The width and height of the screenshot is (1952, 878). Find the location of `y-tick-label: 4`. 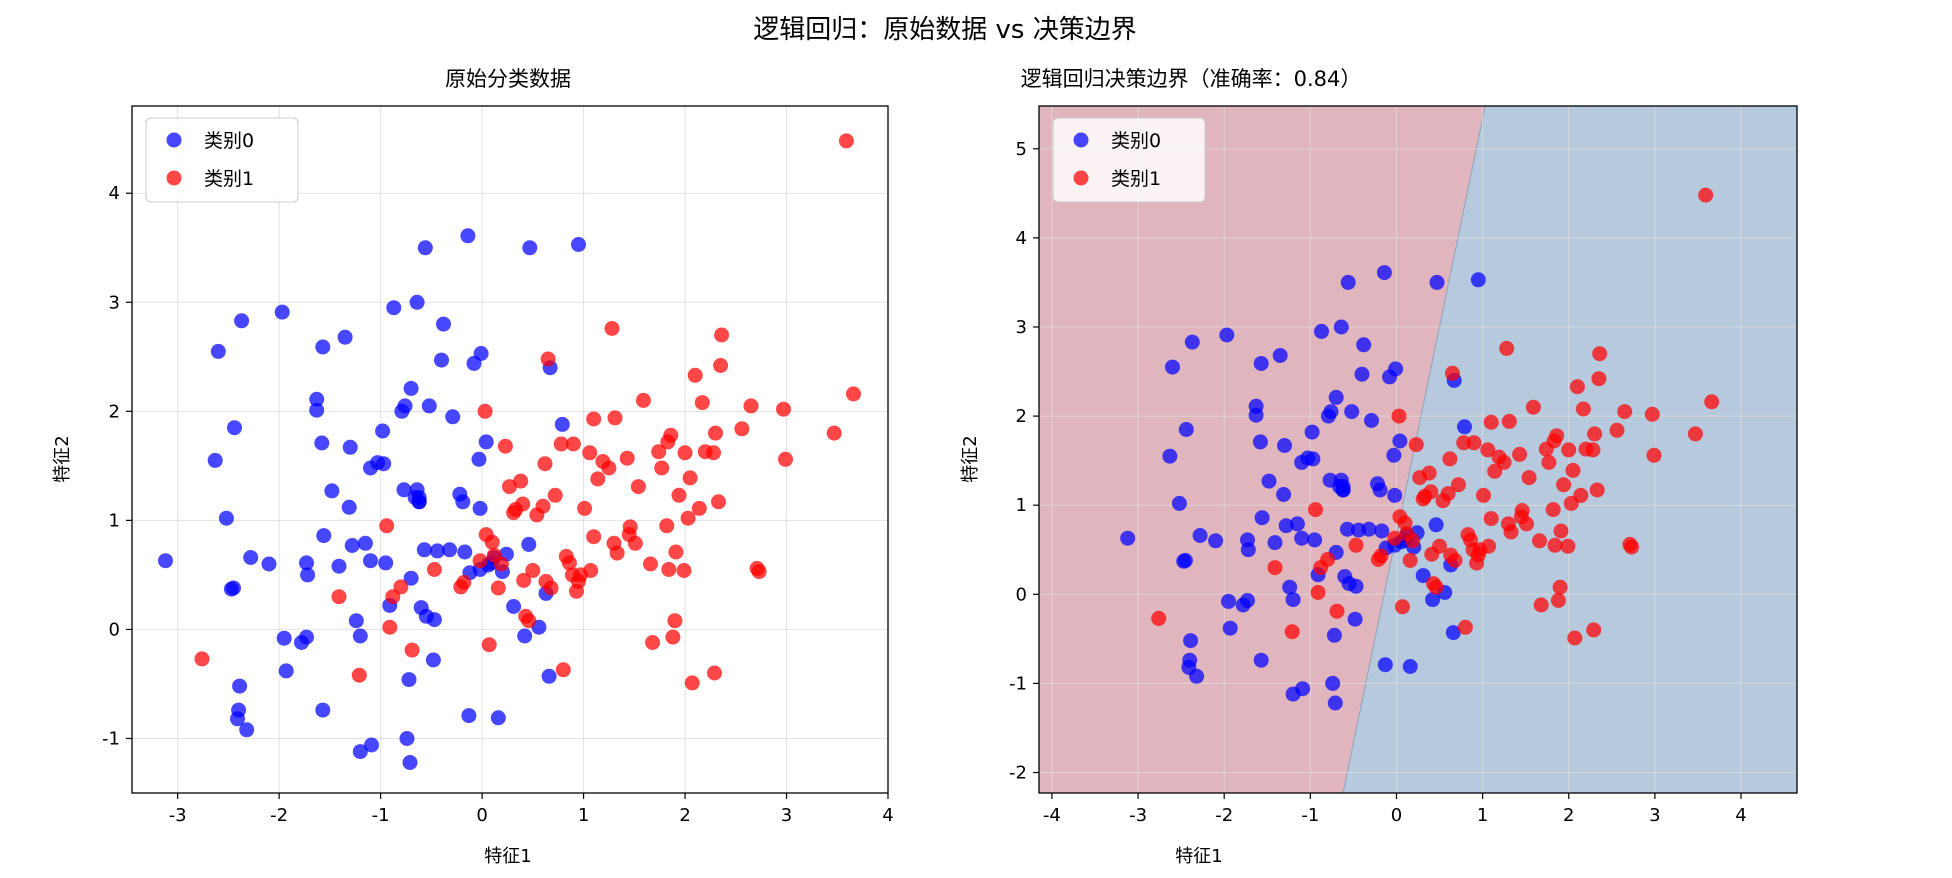

y-tick-label: 4 is located at coordinates (114, 193).